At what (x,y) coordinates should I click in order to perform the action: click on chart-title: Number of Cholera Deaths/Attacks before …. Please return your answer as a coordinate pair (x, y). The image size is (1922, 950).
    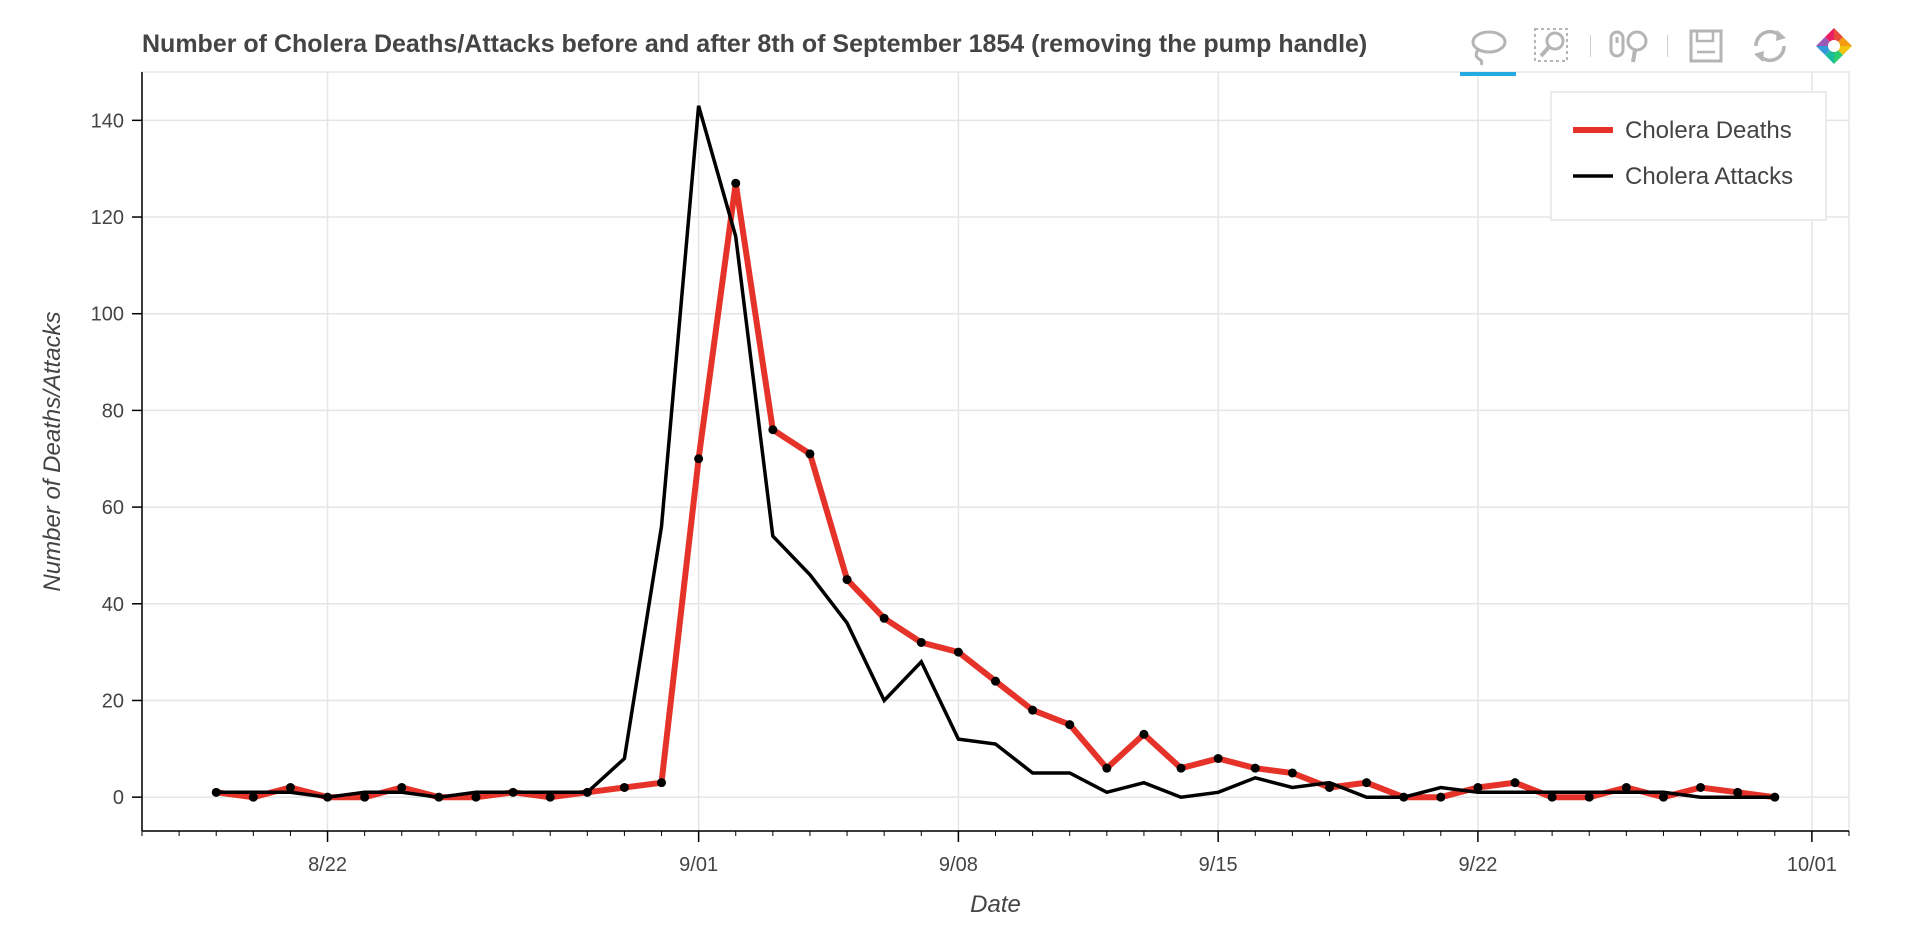
    Looking at the image, I should click on (755, 44).